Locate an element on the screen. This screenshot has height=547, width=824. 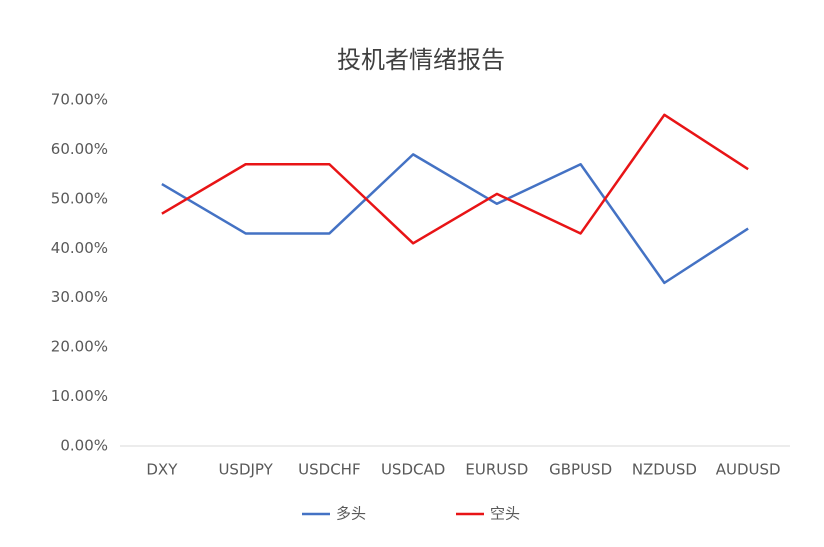
x-tick-label: NZDUSD is located at coordinates (664, 470).